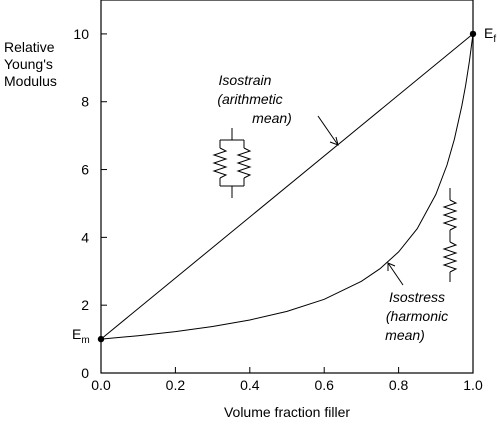  Describe the element at coordinates (328, 130) in the screenshot. I see `isostrain-arrow` at that location.